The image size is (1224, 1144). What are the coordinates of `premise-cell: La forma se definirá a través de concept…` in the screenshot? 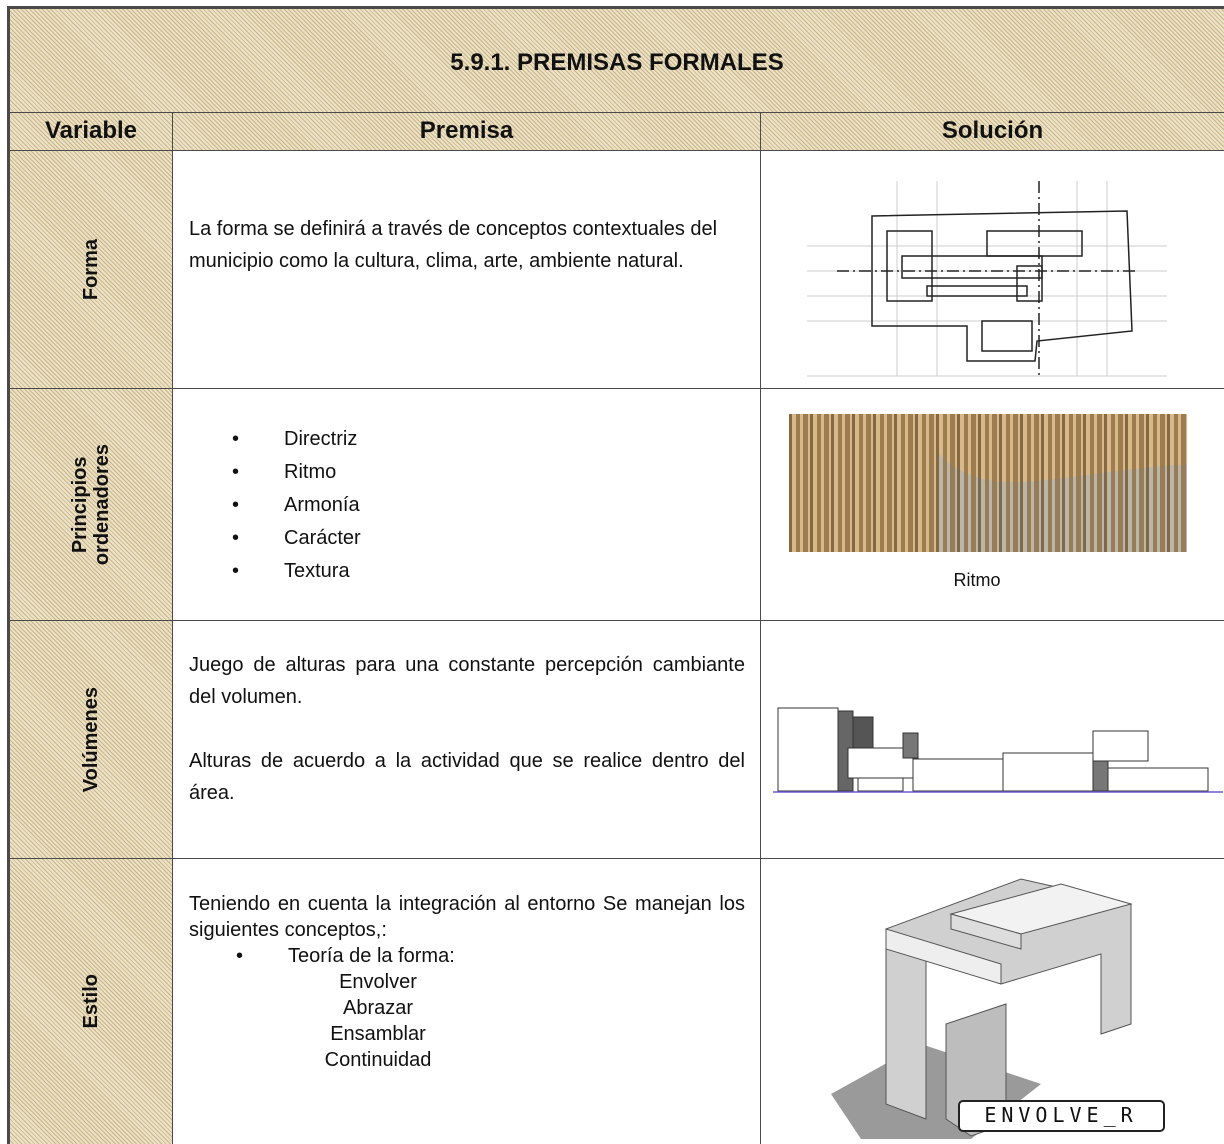 It's located at (466, 269).